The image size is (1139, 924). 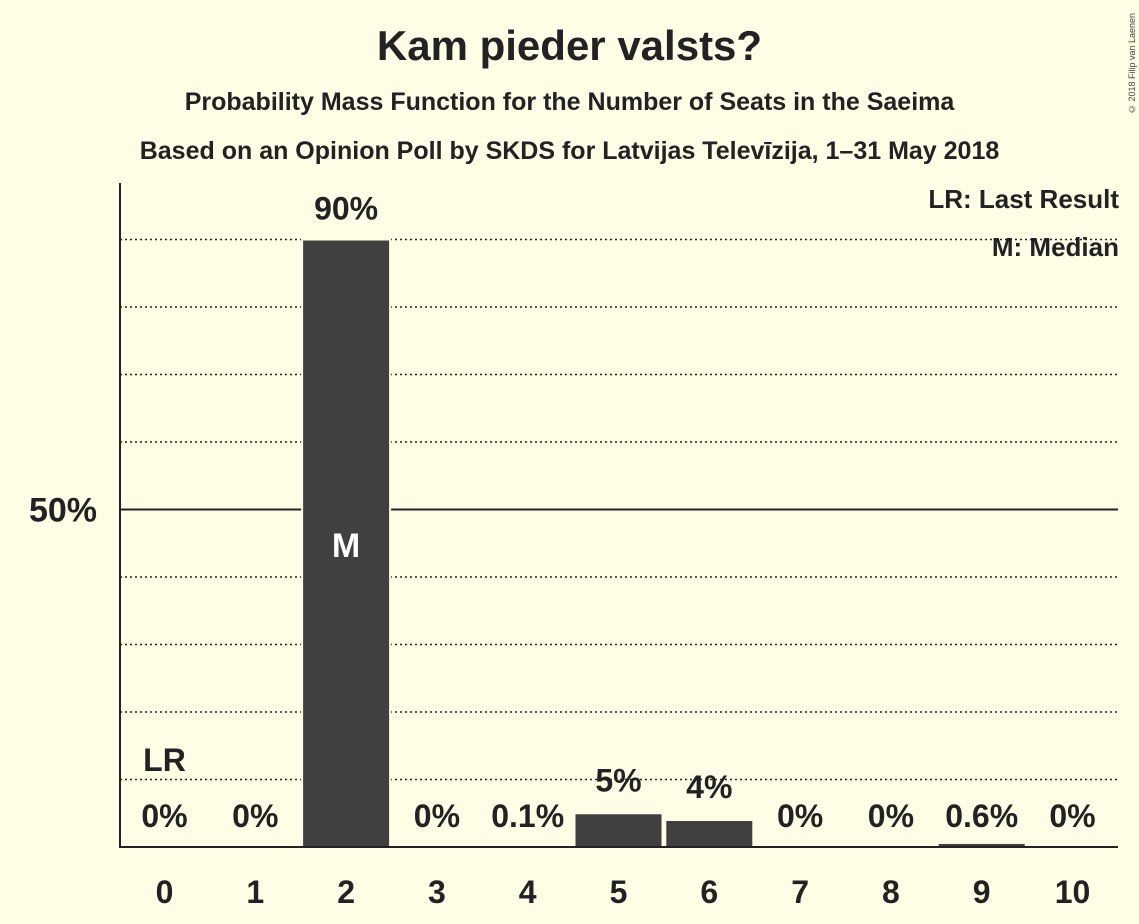 What do you see at coordinates (528, 892) in the screenshot?
I see `x-tick-label-4: 4` at bounding box center [528, 892].